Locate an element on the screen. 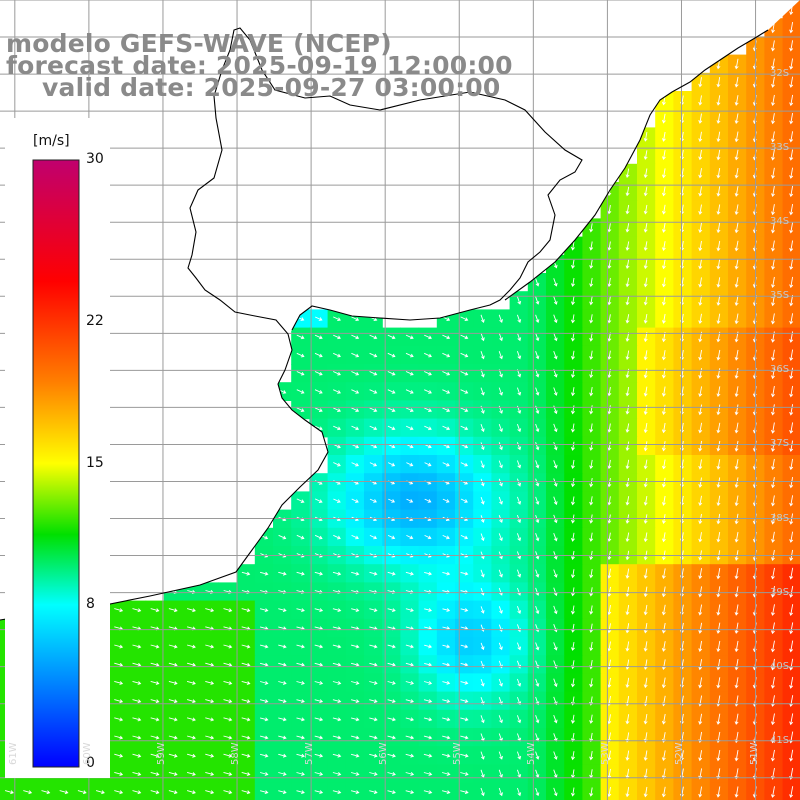 The width and height of the screenshot is (800, 800). lon-label: 55W is located at coordinates (457, 753).